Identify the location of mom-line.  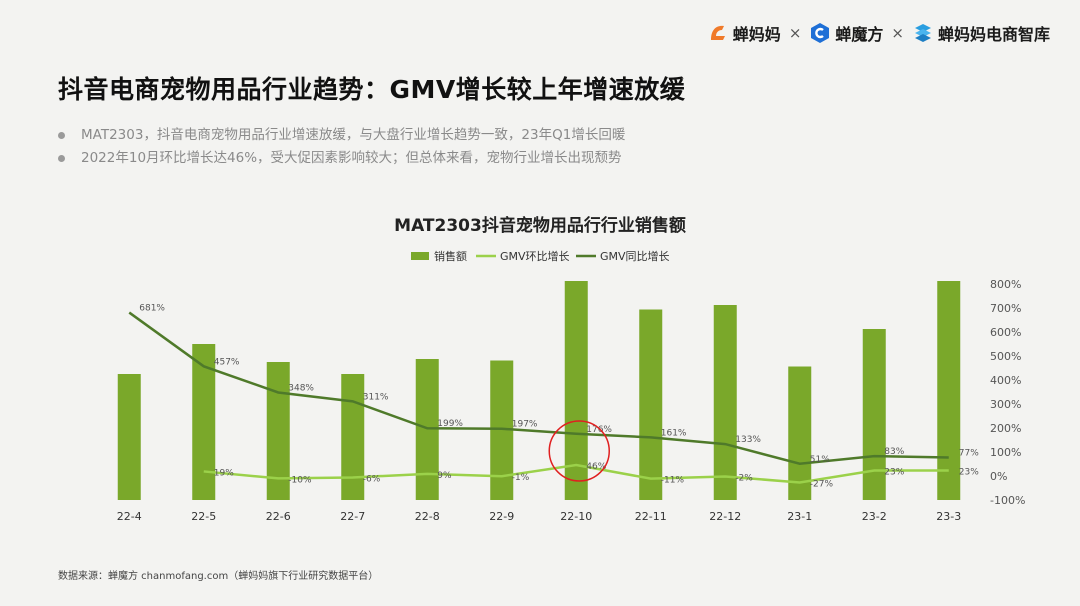
(576, 473).